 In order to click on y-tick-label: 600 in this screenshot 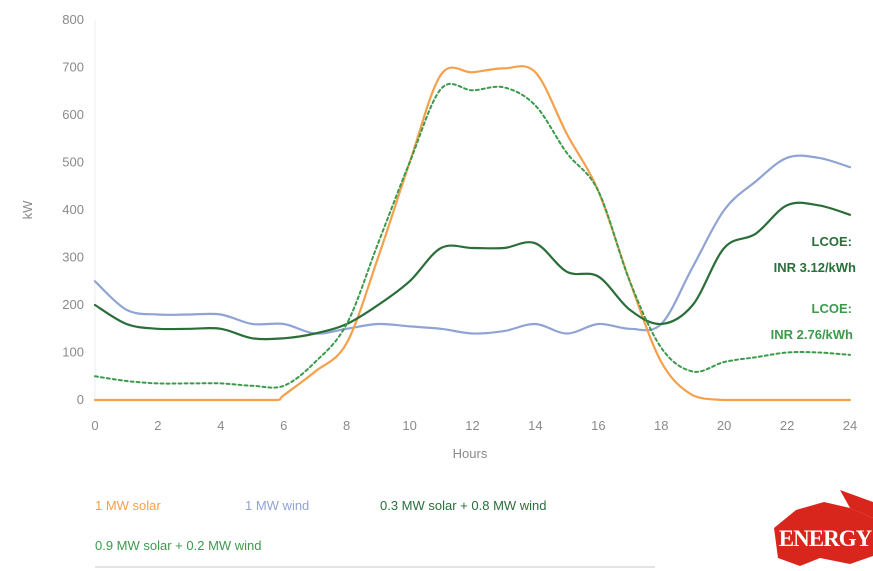, I will do `click(73, 114)`.